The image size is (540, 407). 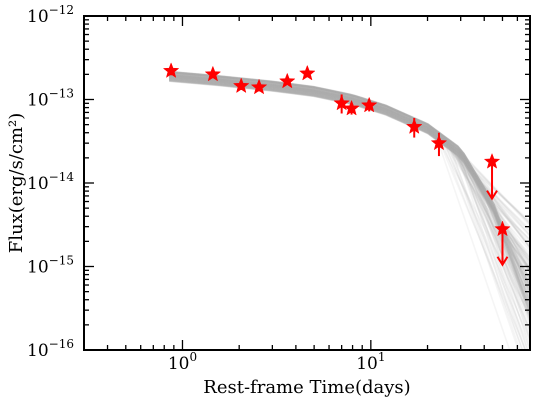 I want to click on y-tick-label: 10−13, so click(x=50, y=99).